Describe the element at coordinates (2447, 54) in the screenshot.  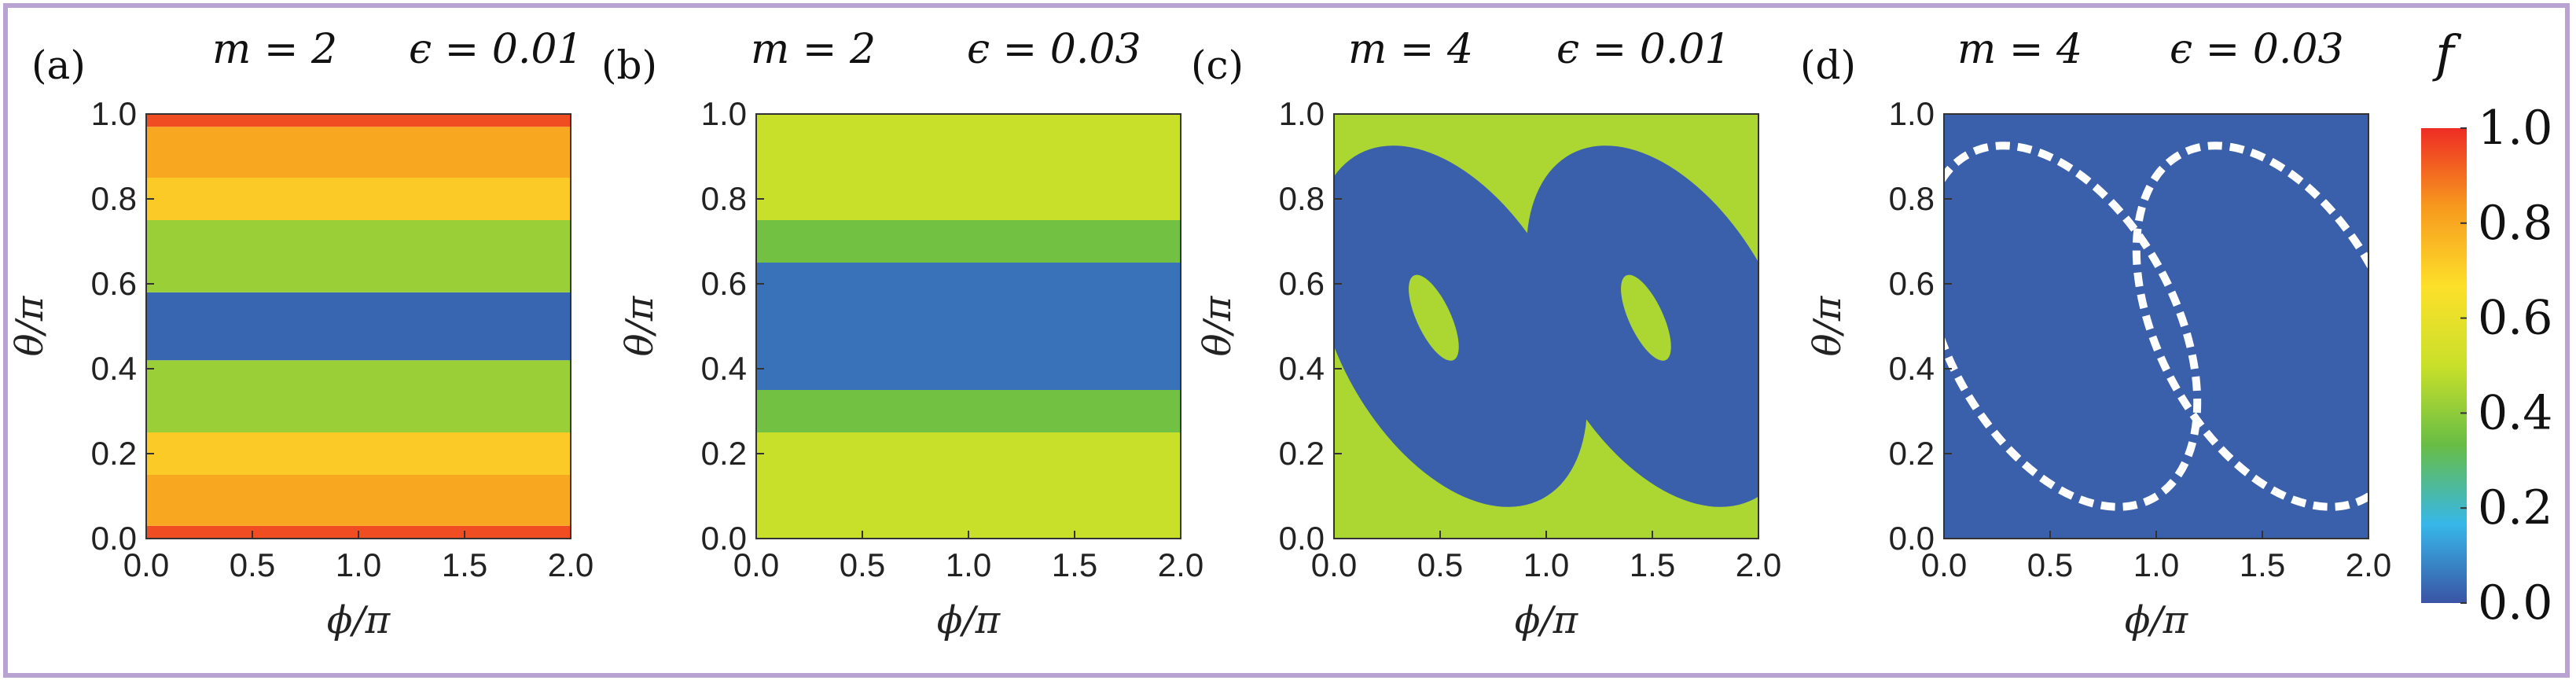
I see `colorbar-title: f` at that location.